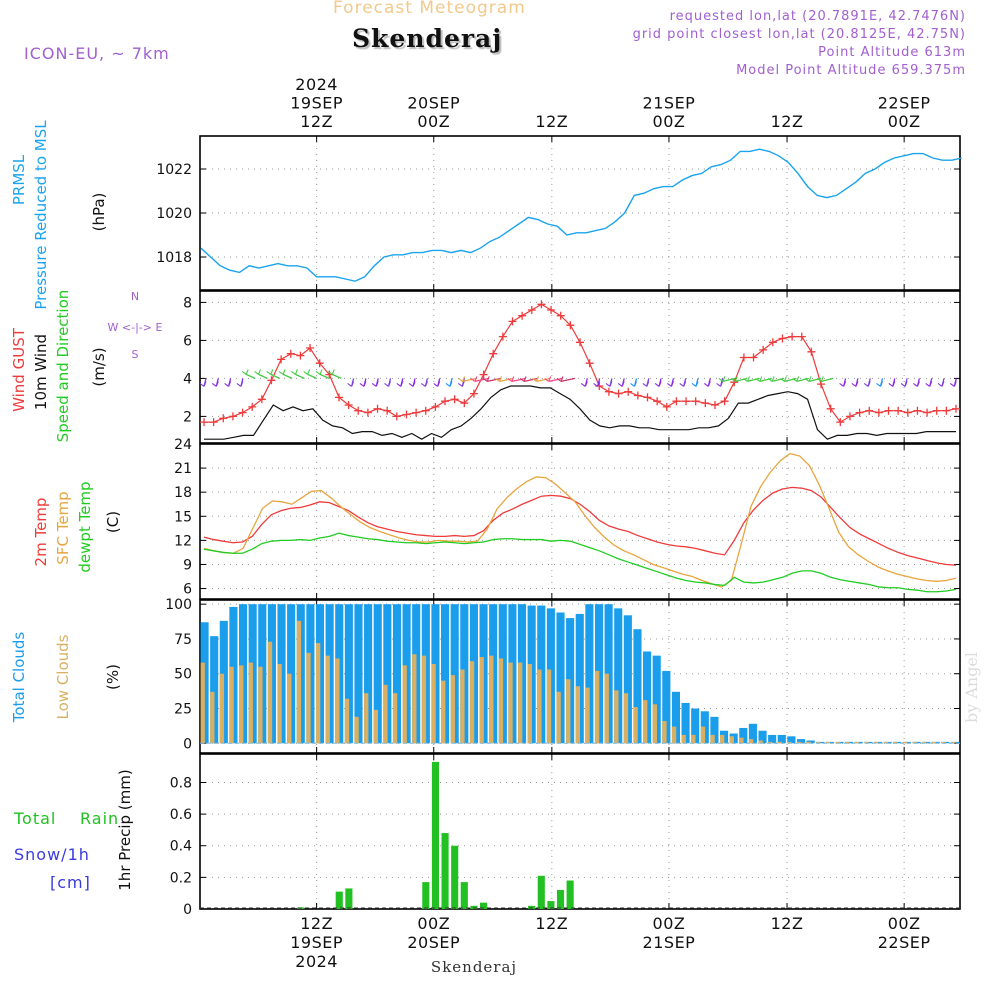  What do you see at coordinates (99, 366) in the screenshot?
I see `wind-unit-label: (m/s)` at bounding box center [99, 366].